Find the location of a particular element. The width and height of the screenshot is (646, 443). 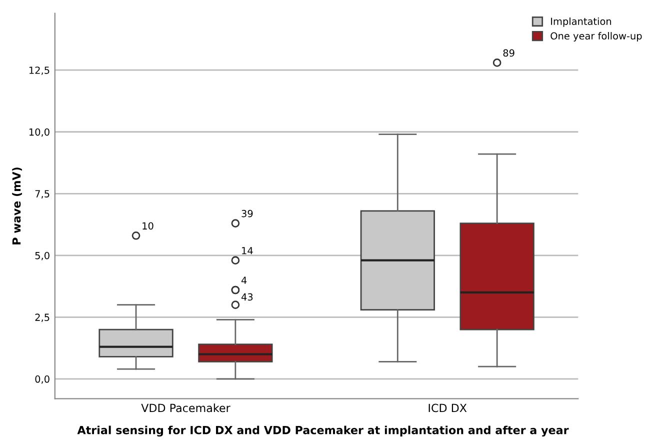

y-tick-label: 10,0 is located at coordinates (39, 132).